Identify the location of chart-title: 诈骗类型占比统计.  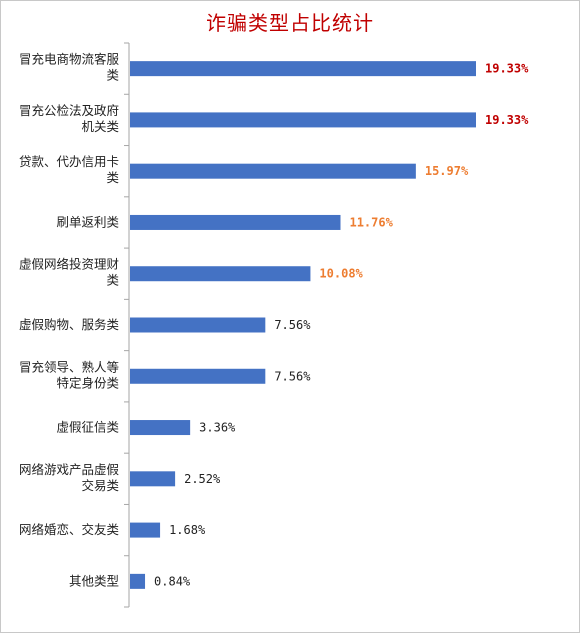
(290, 23).